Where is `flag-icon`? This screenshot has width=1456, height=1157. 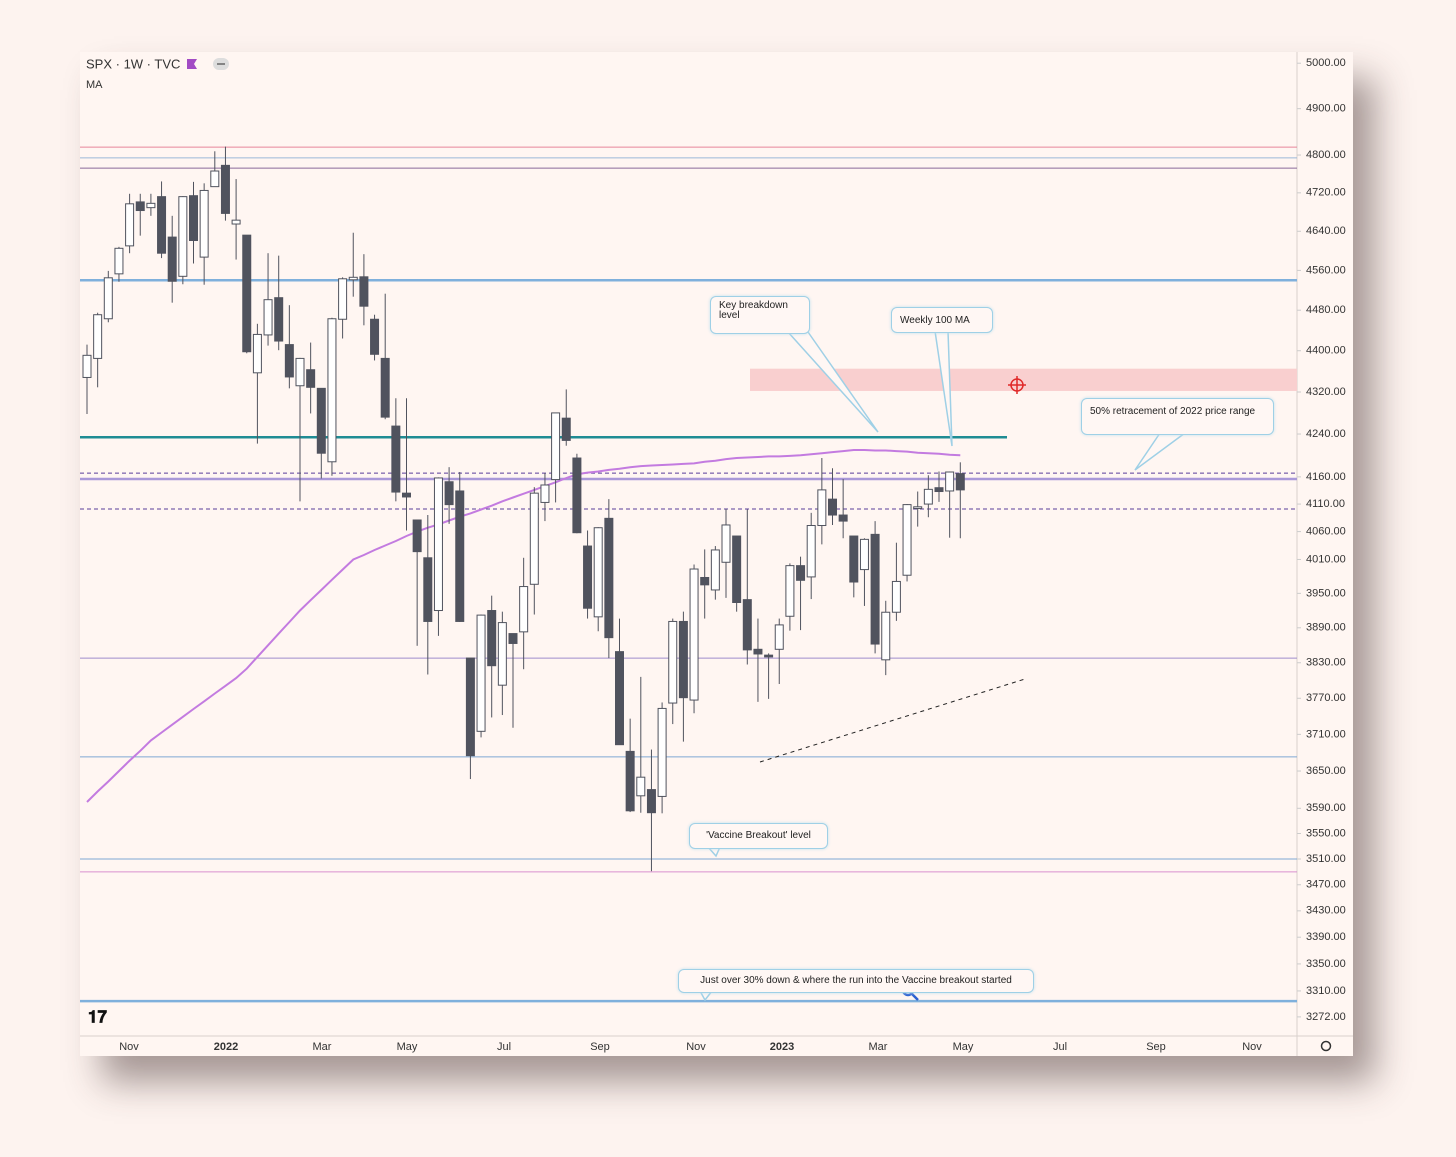 flag-icon is located at coordinates (192, 64).